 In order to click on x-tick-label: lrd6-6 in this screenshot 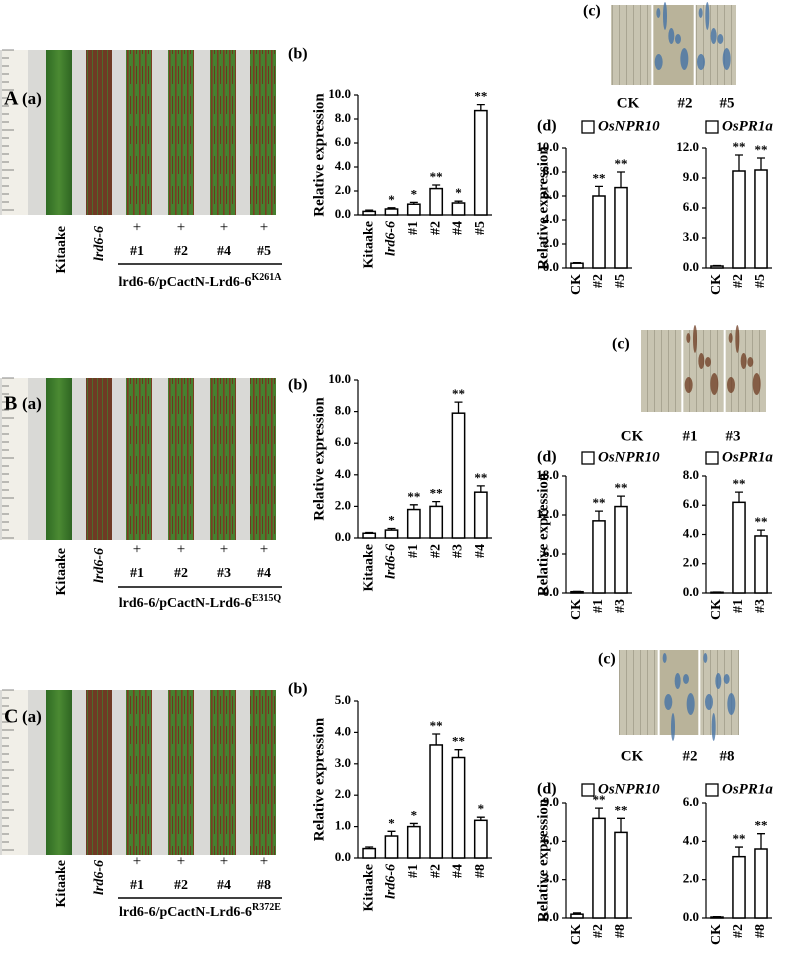, I will do `click(391, 561)`.